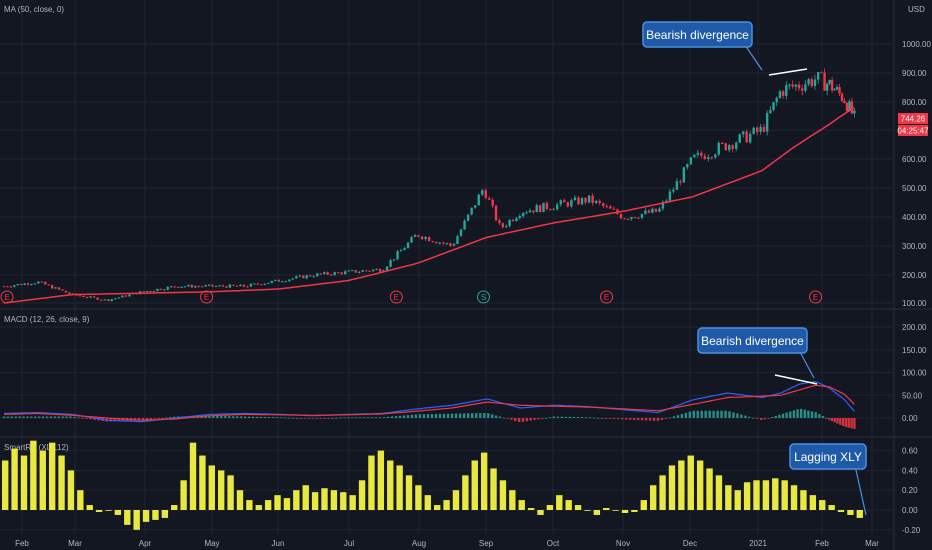 The height and width of the screenshot is (550, 932). What do you see at coordinates (914, 246) in the screenshot?
I see `price-tick-label: 300.00` at bounding box center [914, 246].